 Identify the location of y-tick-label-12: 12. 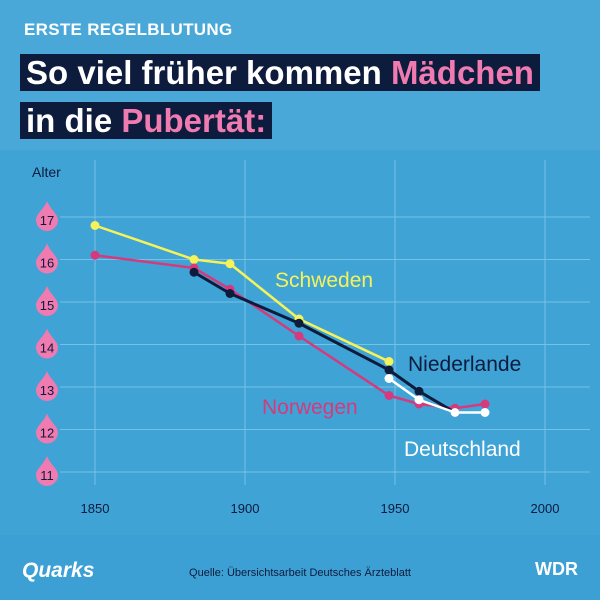
(47, 433).